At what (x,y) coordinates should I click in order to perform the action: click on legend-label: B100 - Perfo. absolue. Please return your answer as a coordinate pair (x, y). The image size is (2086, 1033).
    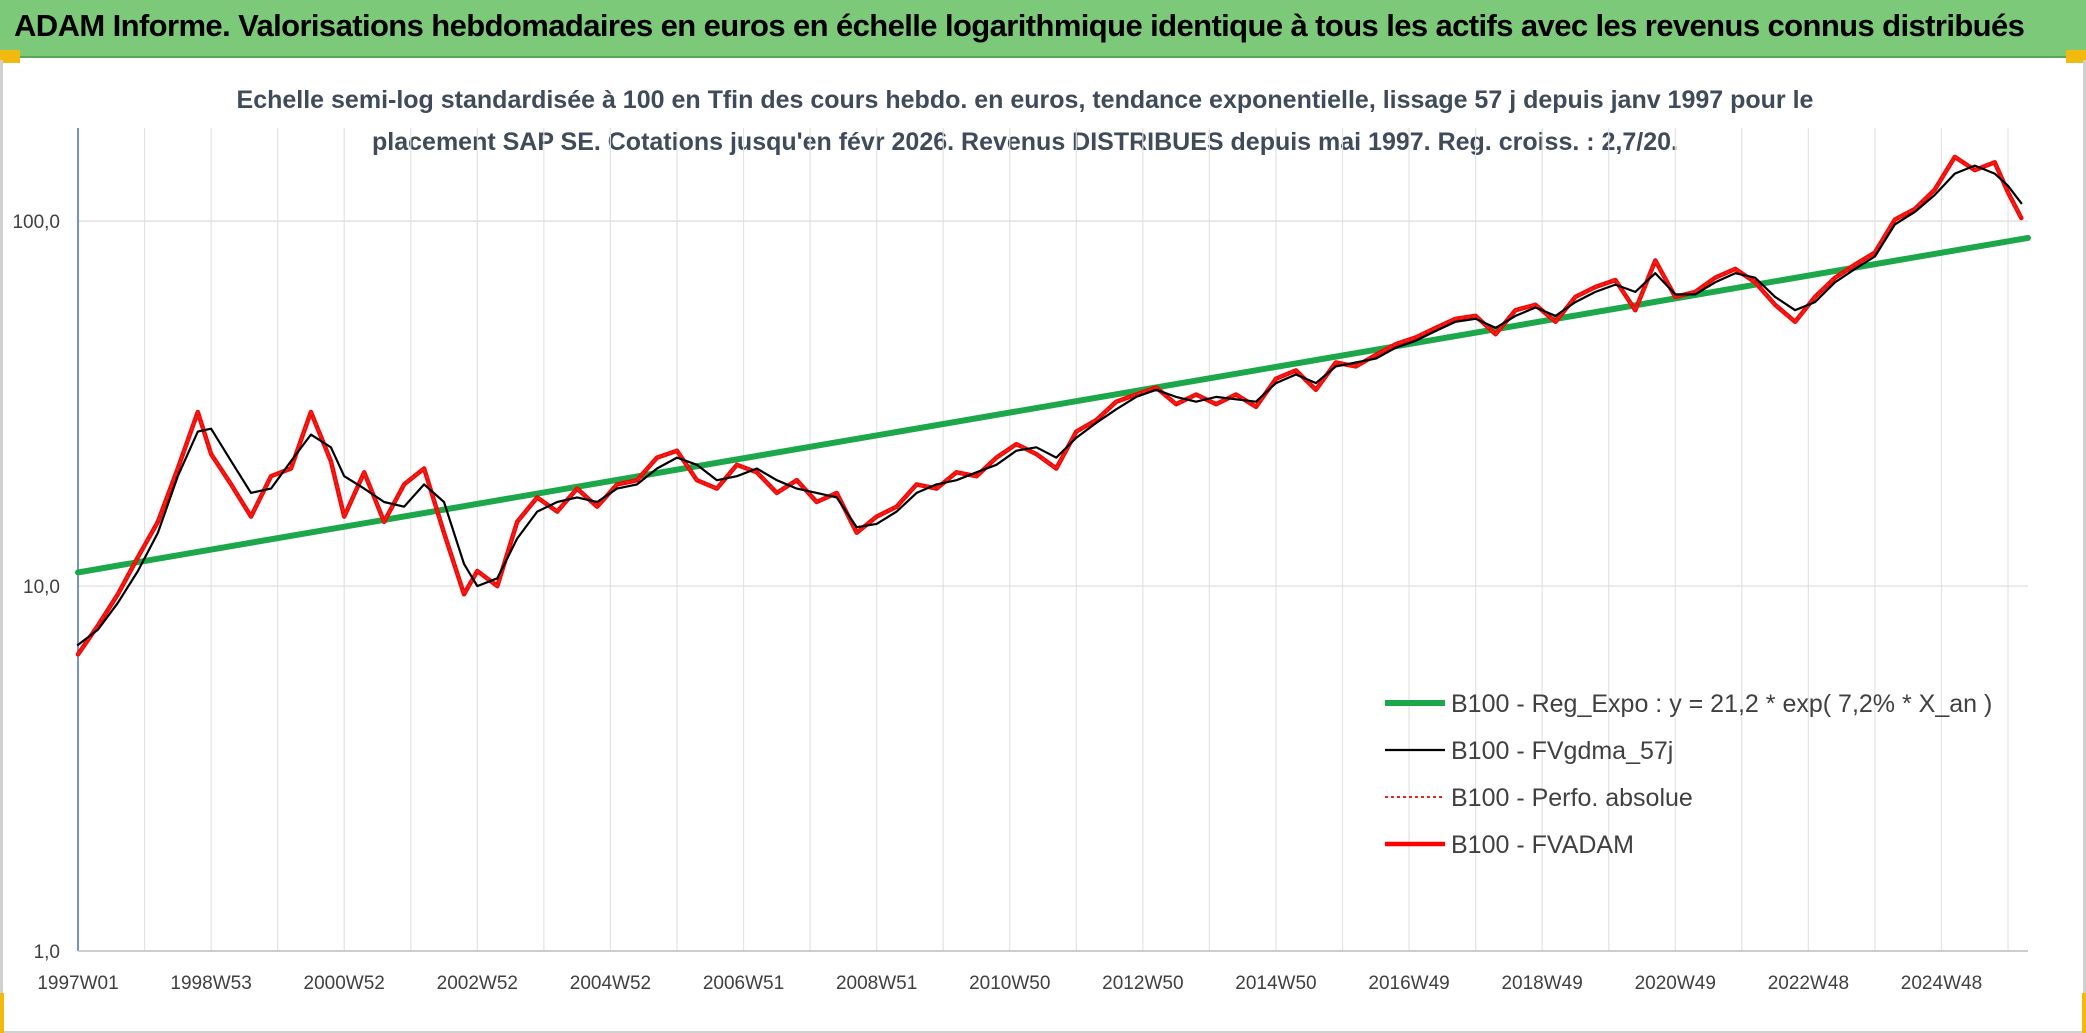
    Looking at the image, I should click on (1572, 798).